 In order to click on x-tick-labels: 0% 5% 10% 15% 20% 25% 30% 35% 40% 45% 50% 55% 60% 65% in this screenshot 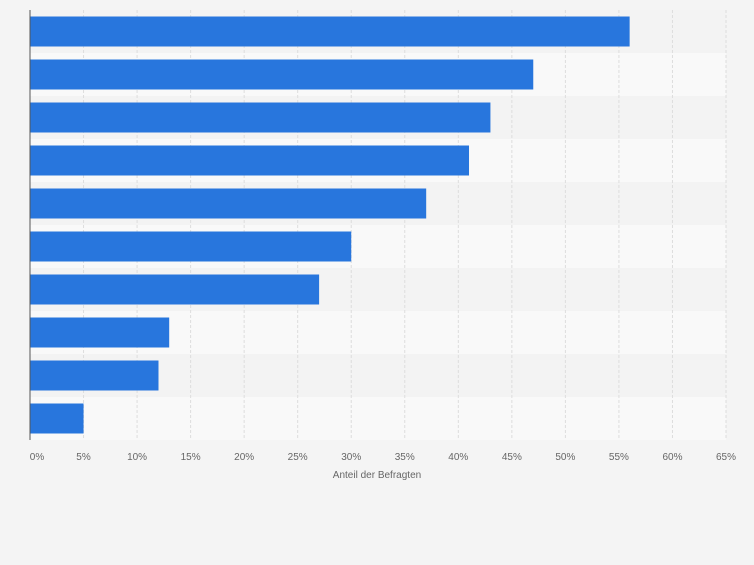, I will do `click(383, 457)`.